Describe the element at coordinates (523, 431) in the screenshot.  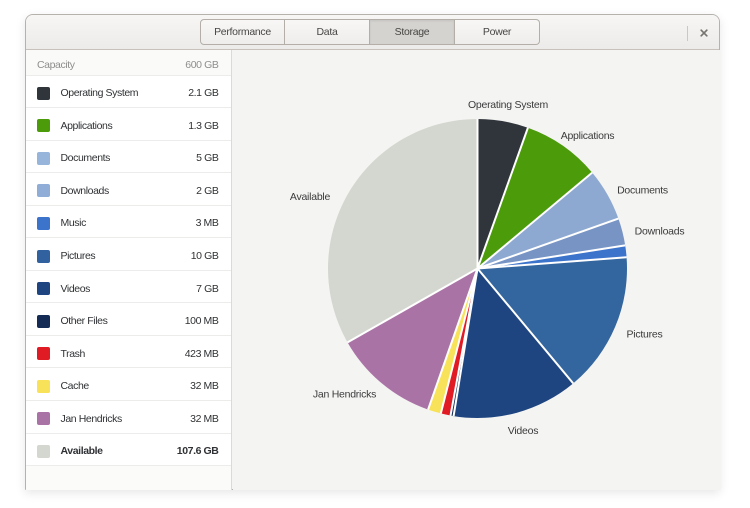
I see `svg-text: Videos` at that location.